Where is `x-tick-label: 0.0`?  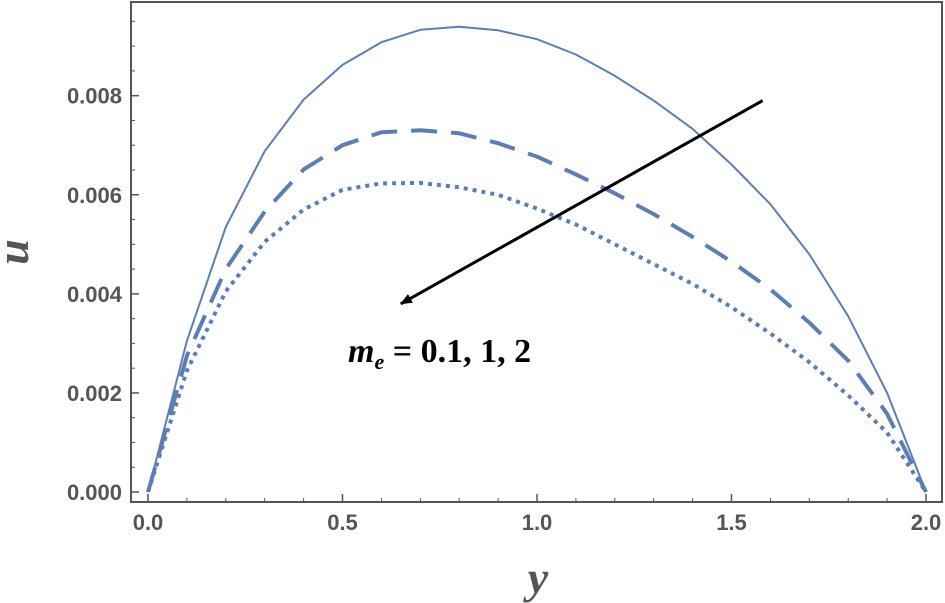 x-tick-label: 0.0 is located at coordinates (148, 522).